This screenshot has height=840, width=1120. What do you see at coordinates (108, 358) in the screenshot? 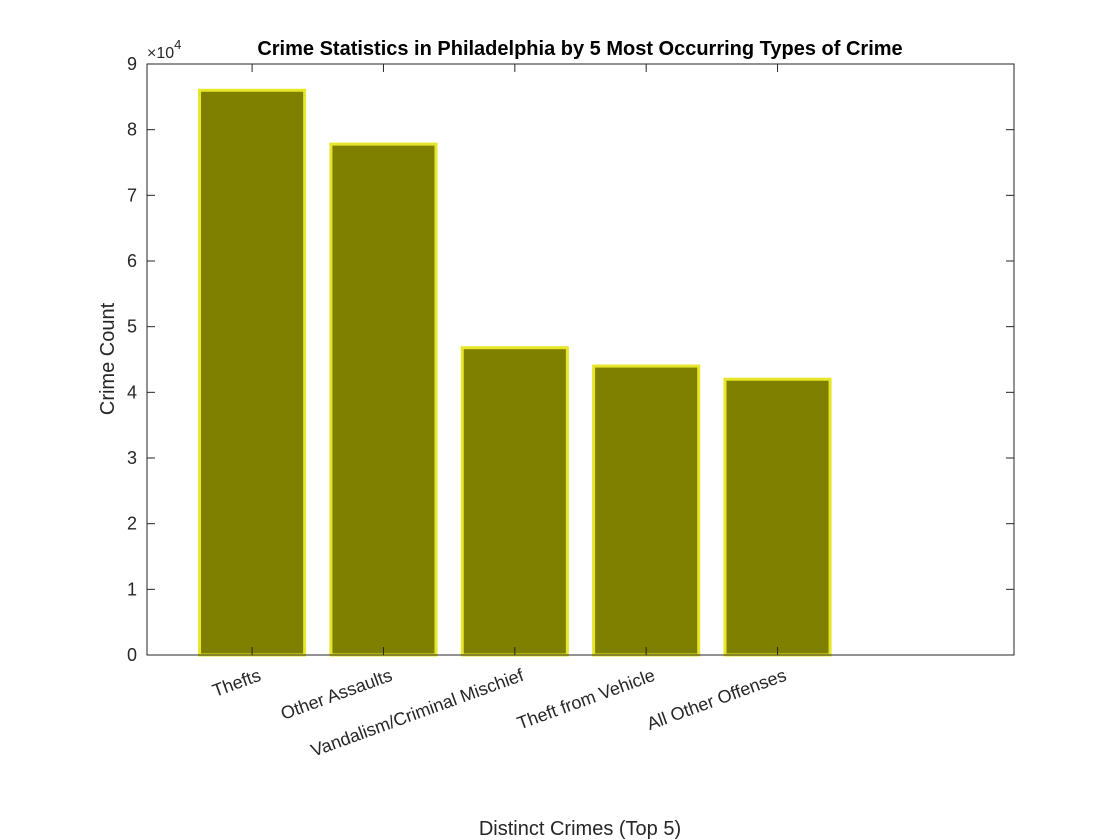
I see `y-axis-label: Crime Count` at bounding box center [108, 358].